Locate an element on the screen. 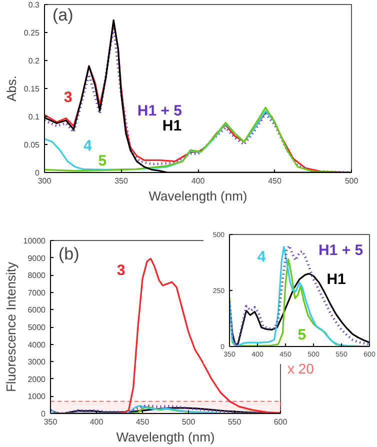  y-tick-label: 0.05 is located at coordinates (32, 145).